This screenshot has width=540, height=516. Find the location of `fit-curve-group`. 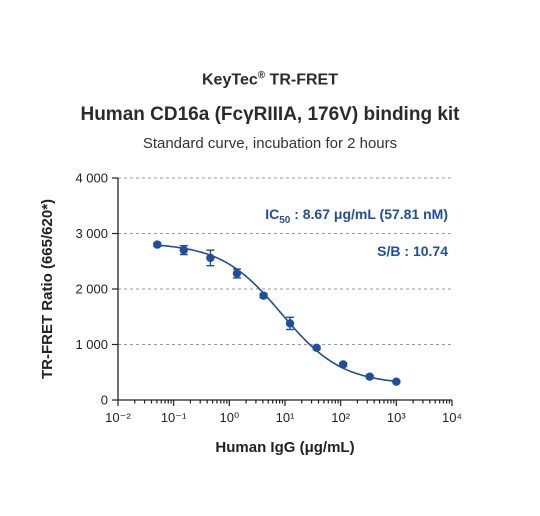

fit-curve-group is located at coordinates (277, 313).